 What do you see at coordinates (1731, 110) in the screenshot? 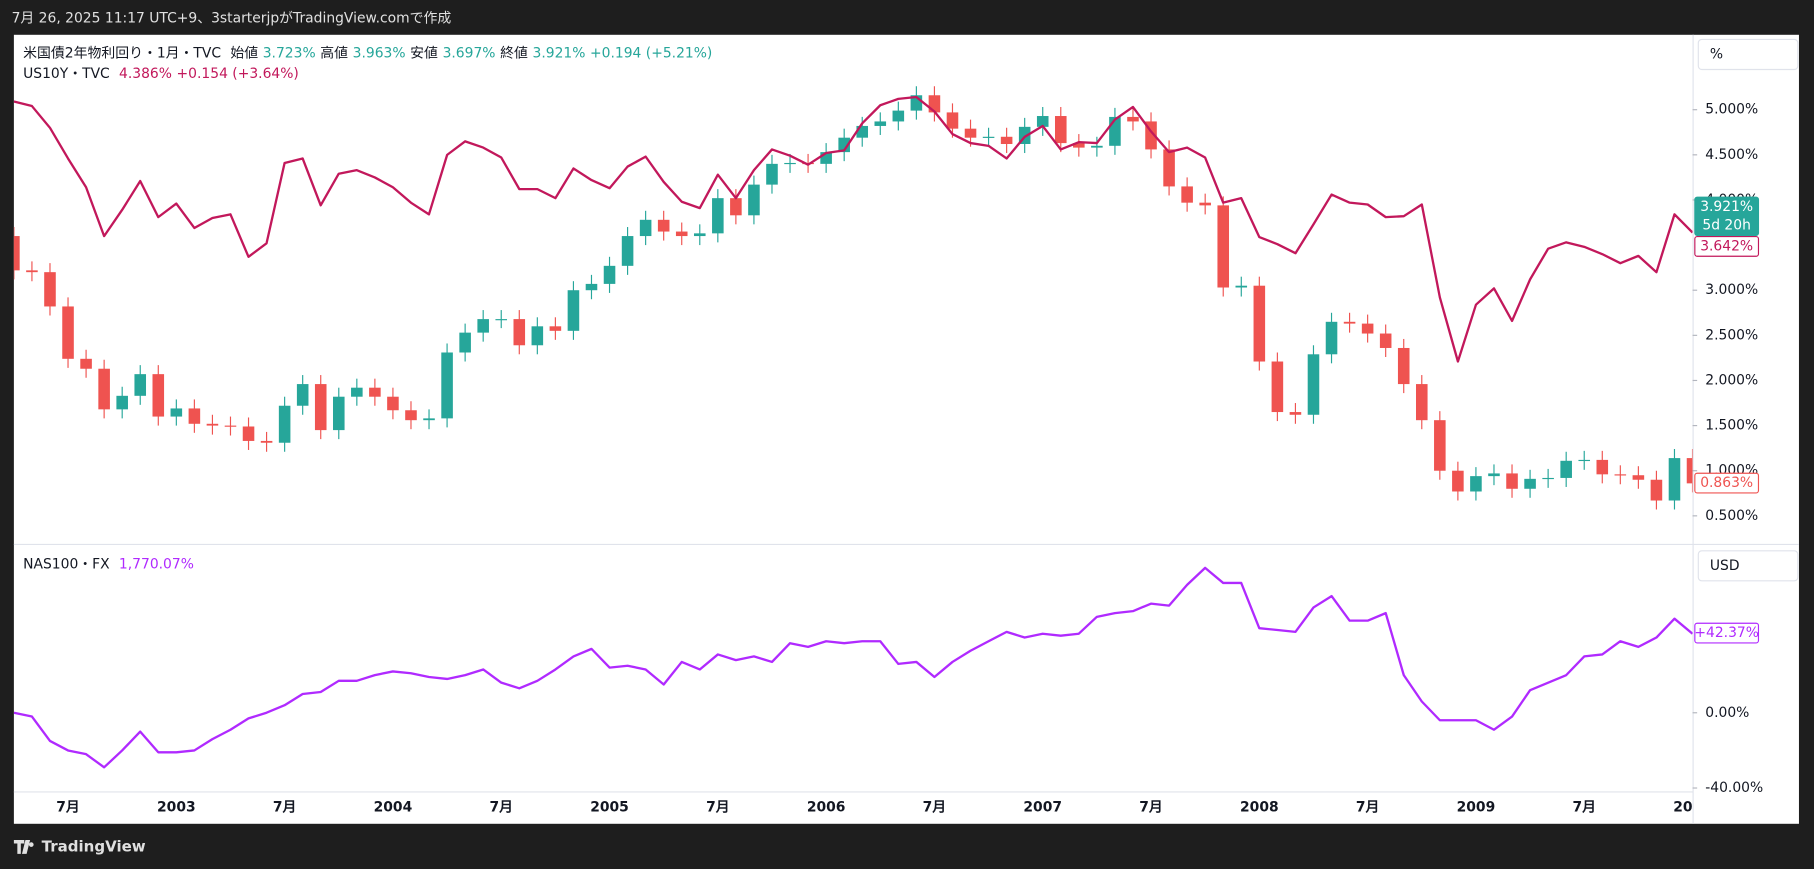
I see `y-tick-label: 5.000%` at bounding box center [1731, 110].